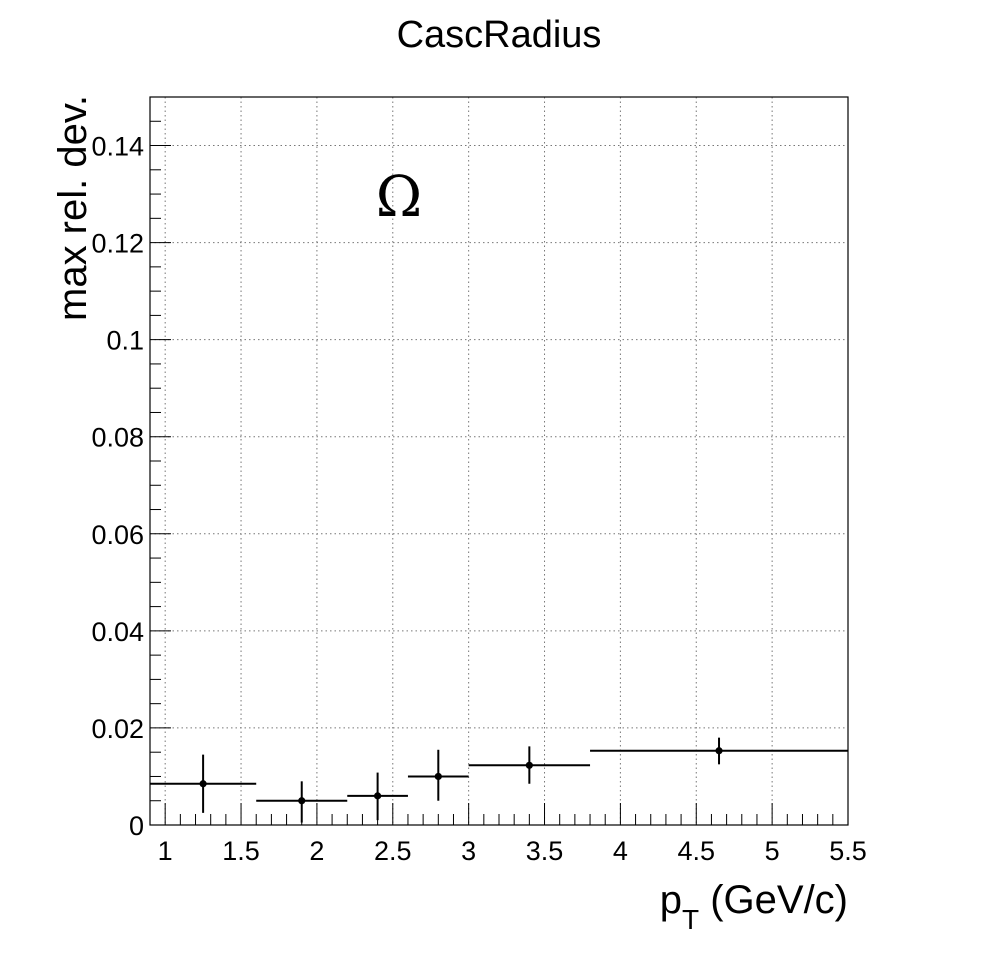 This screenshot has width=998, height=973. Describe the element at coordinates (136, 826) in the screenshot. I see `y-tick-label: 0` at that location.